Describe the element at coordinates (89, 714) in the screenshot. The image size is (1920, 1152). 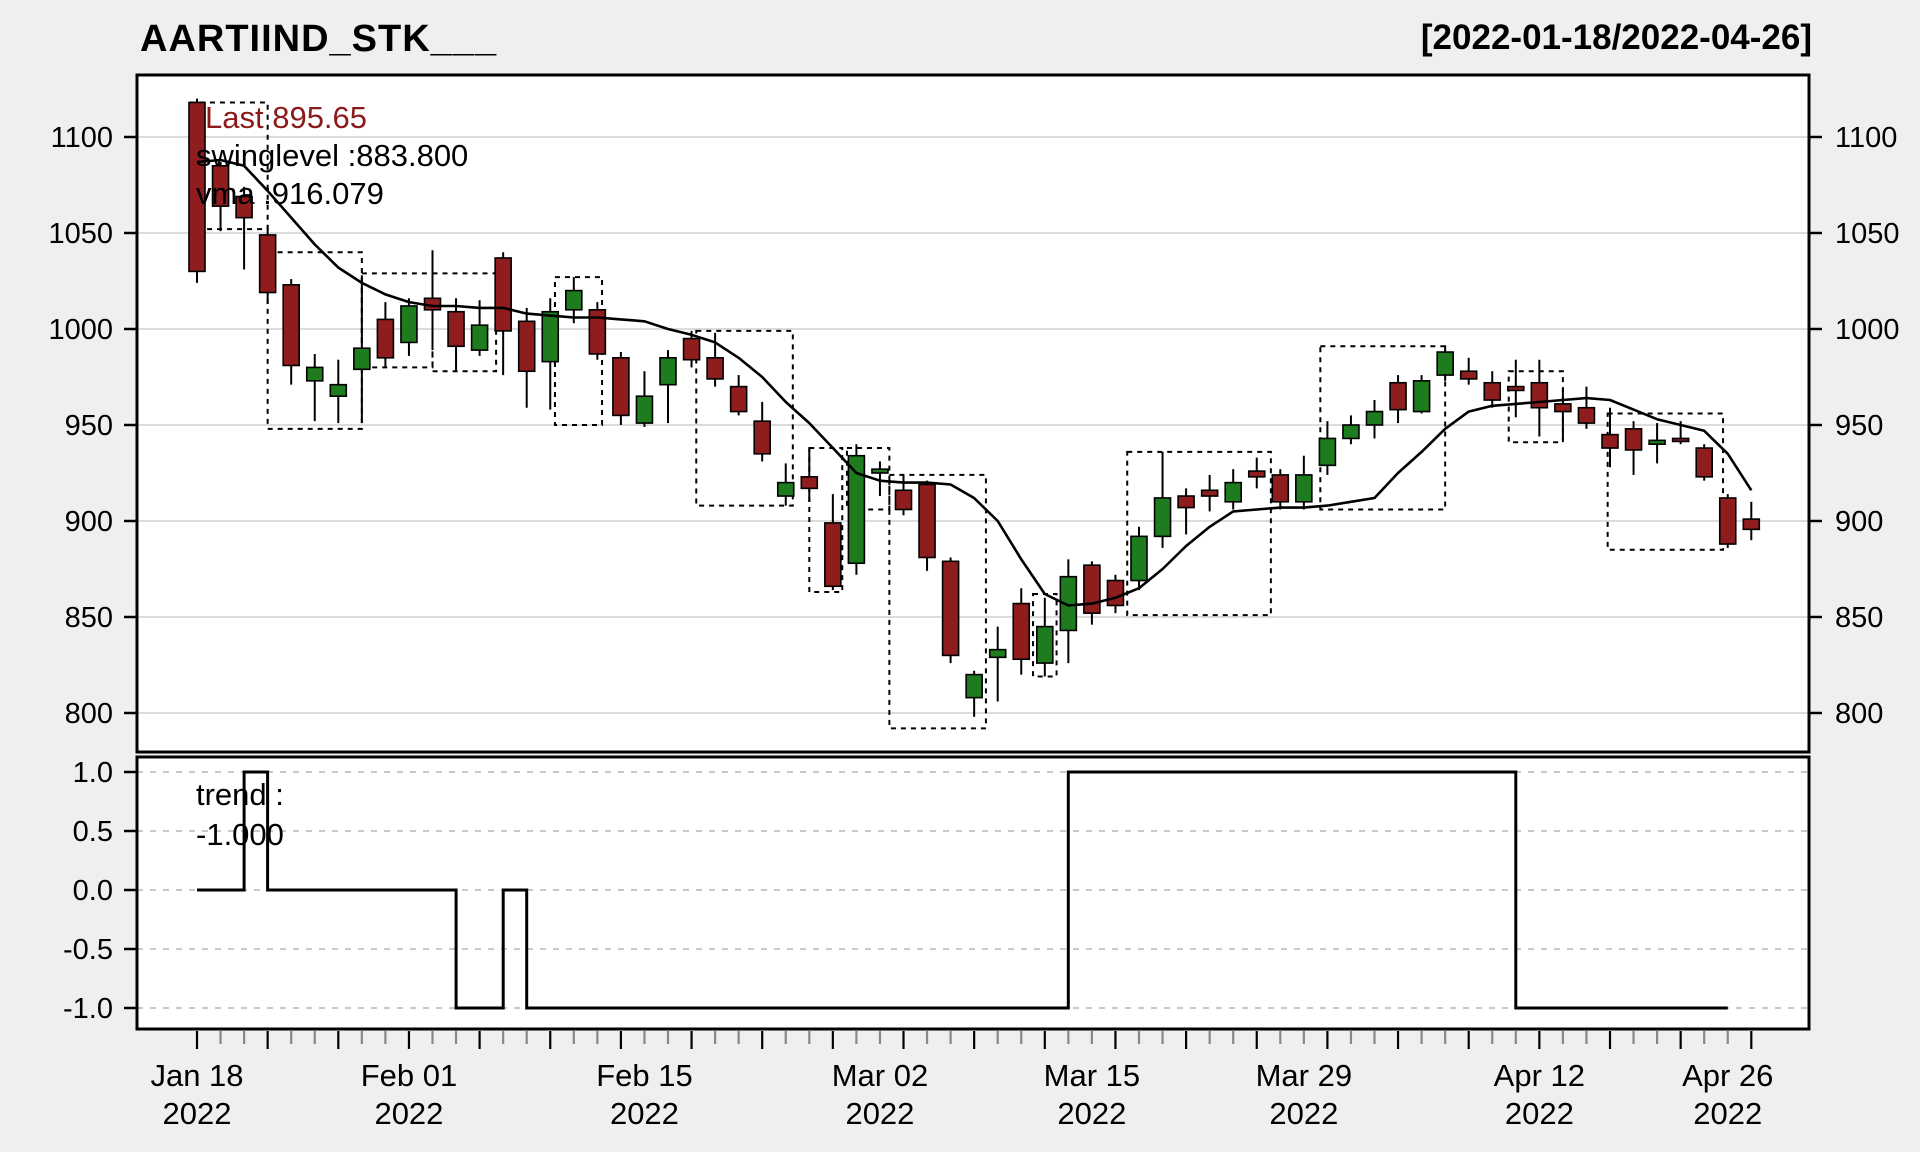
I see `y-axis-label-left: 800` at that location.